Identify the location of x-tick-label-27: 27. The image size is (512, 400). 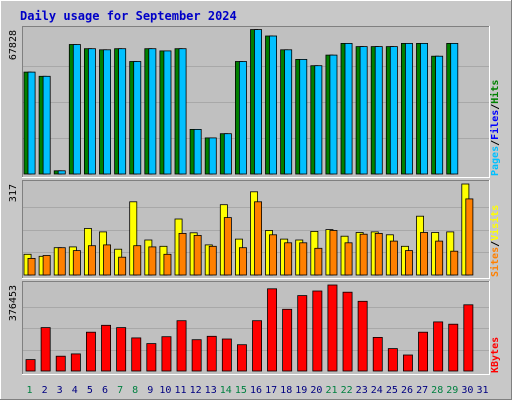
(422, 390).